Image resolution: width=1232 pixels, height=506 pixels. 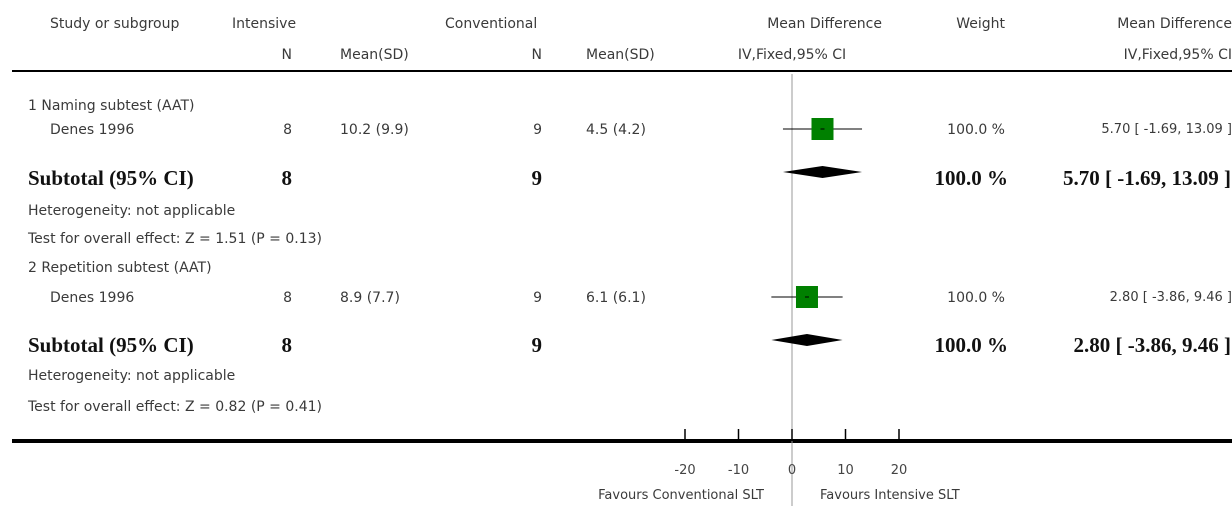 What do you see at coordinates (1147, 178) in the screenshot?
I see `group-1-subtotal-ci: 5.70 [ -1.69, 13.09 ]` at bounding box center [1147, 178].